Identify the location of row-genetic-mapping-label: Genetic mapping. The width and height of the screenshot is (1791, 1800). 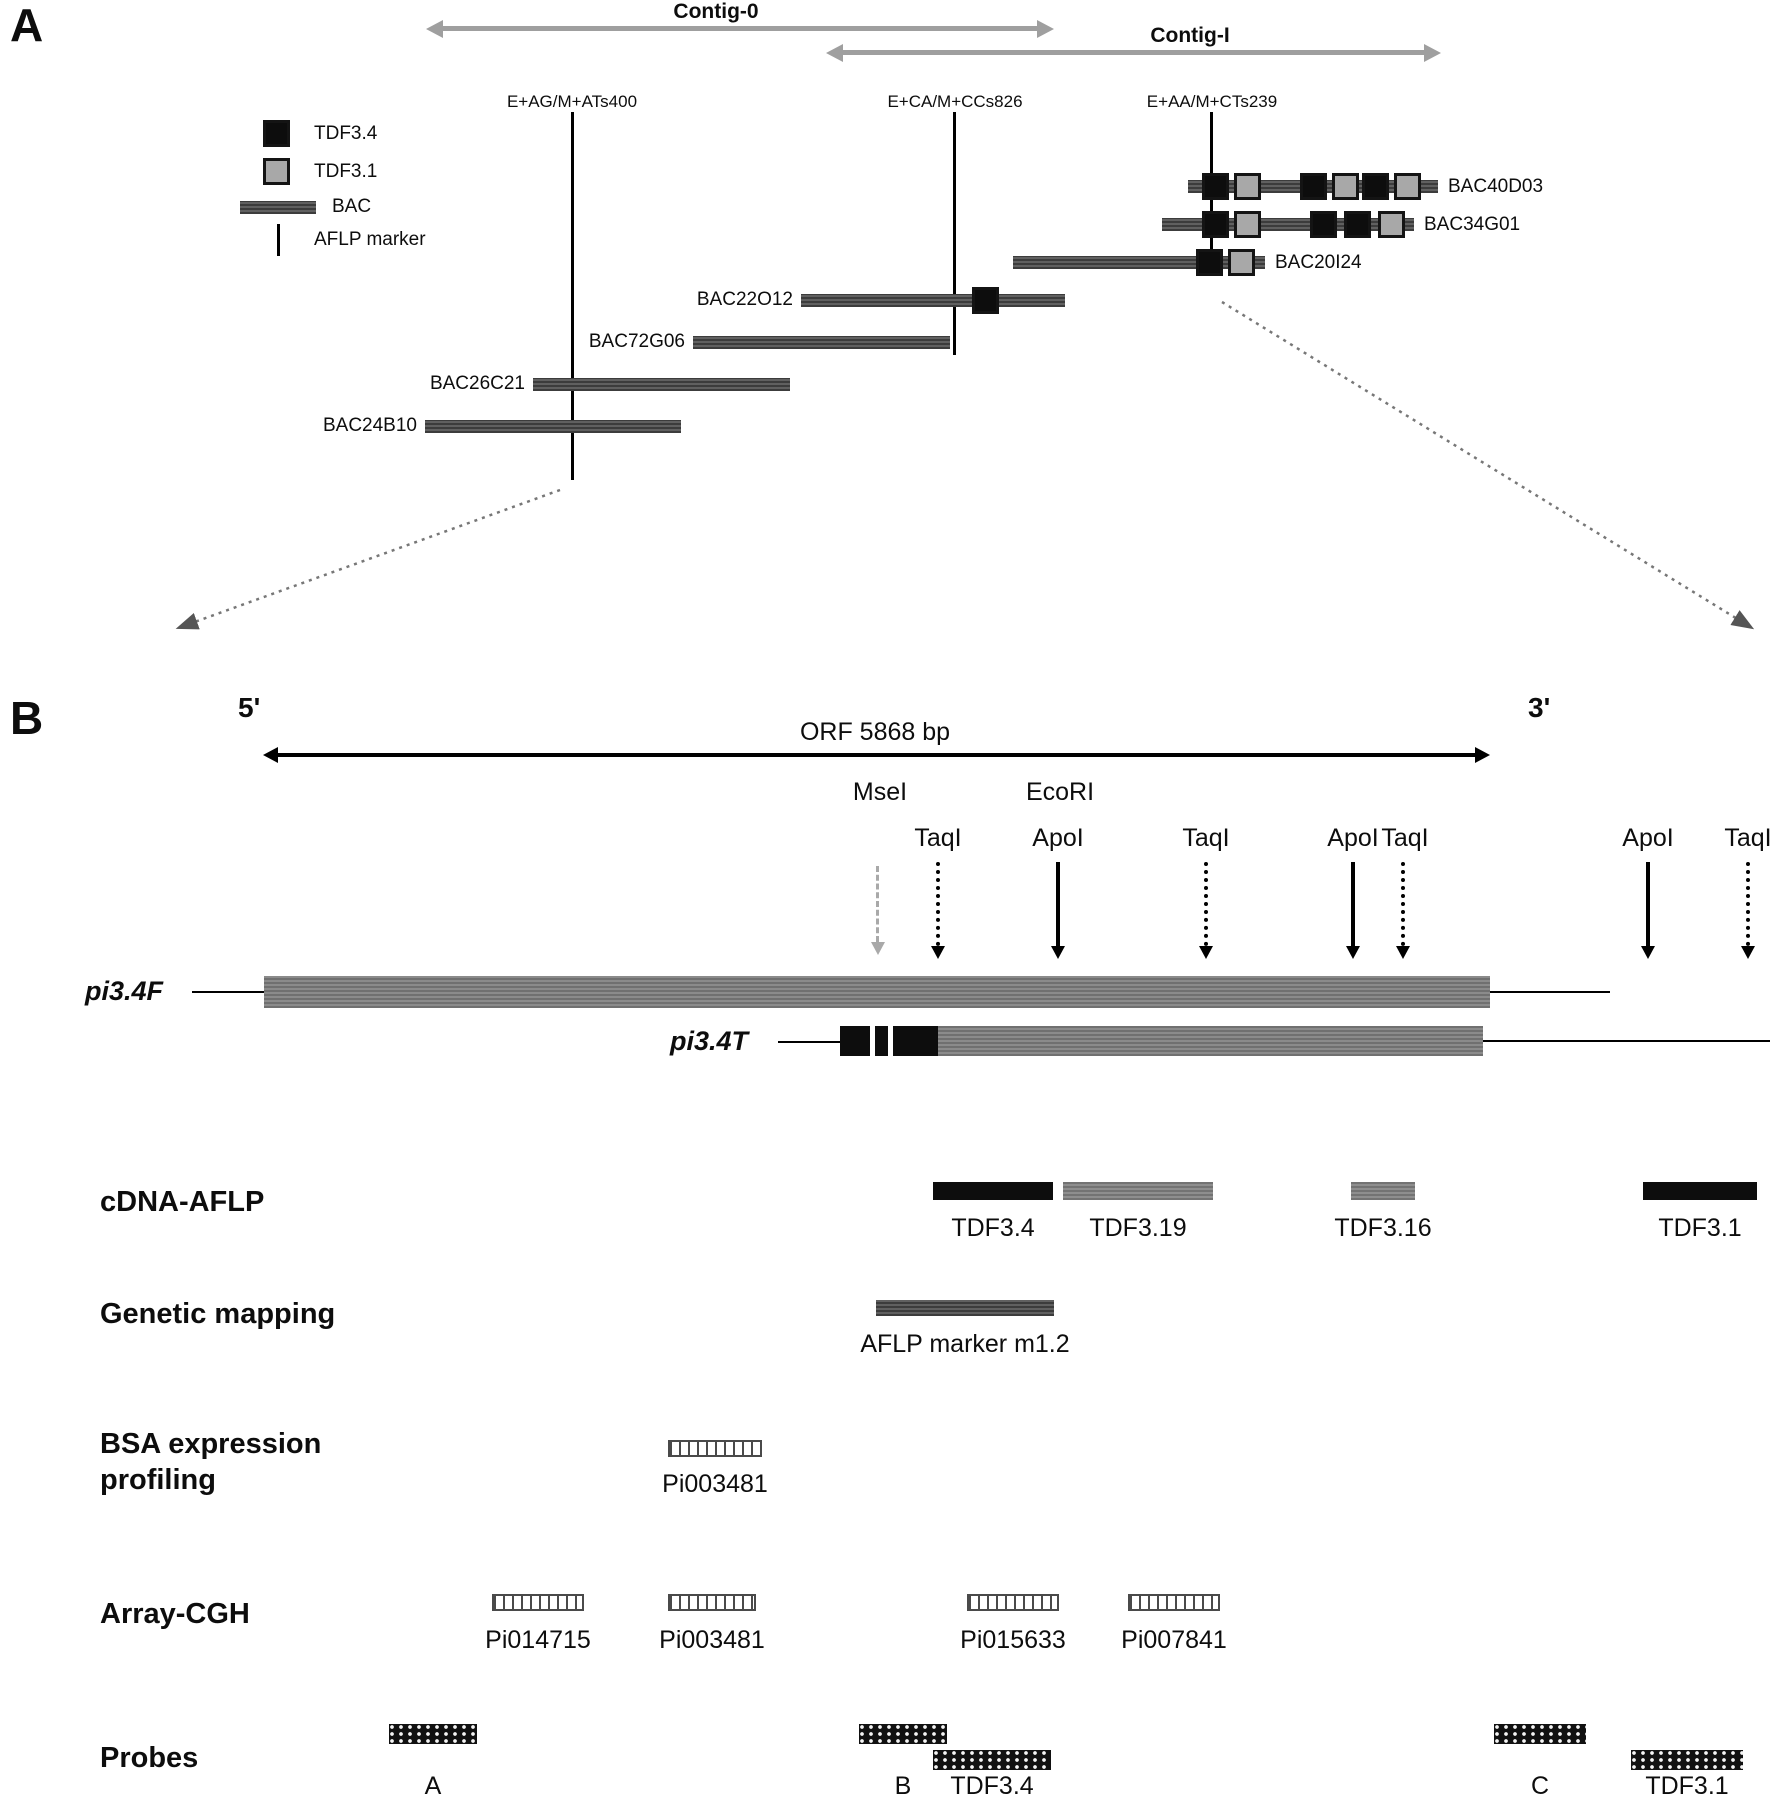
(218, 1314).